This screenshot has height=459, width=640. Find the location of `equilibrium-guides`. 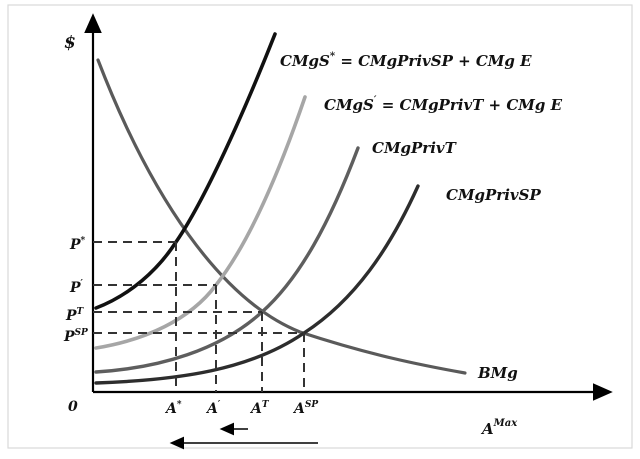

equilibrium-guides is located at coordinates (199, 316).